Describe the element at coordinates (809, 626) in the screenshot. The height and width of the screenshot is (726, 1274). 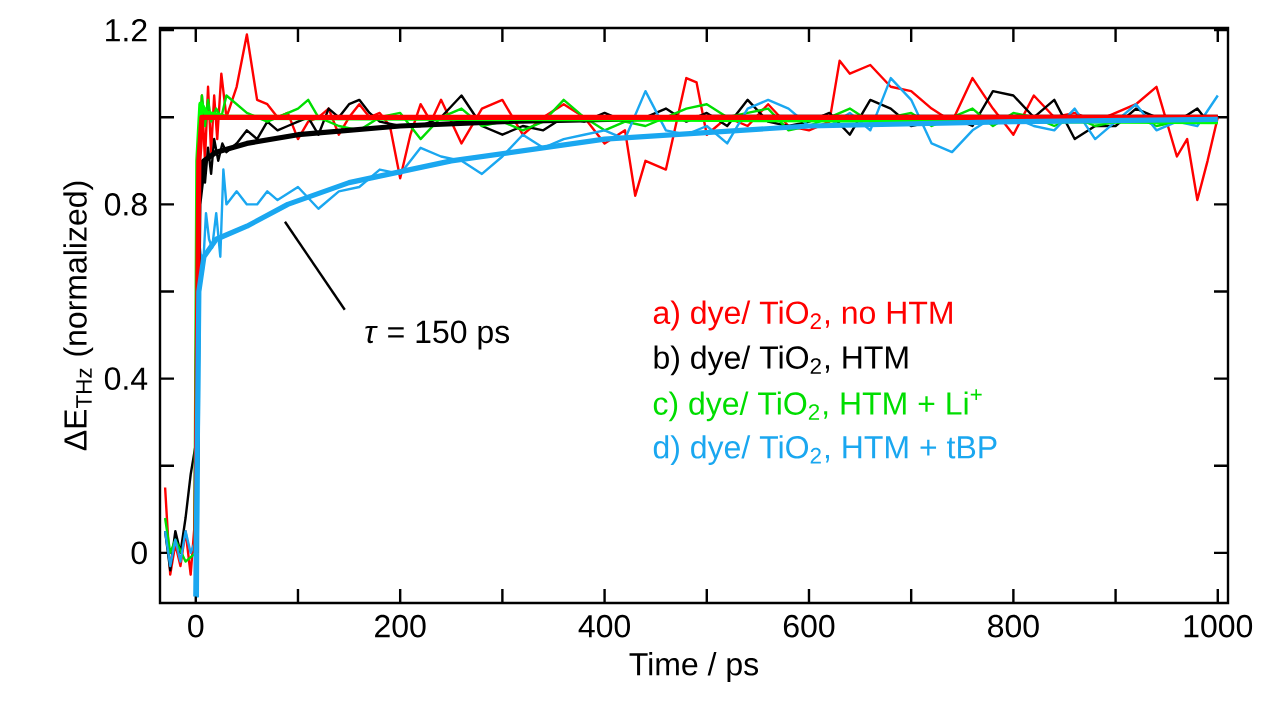
I see `x-tick-label: 600` at that location.